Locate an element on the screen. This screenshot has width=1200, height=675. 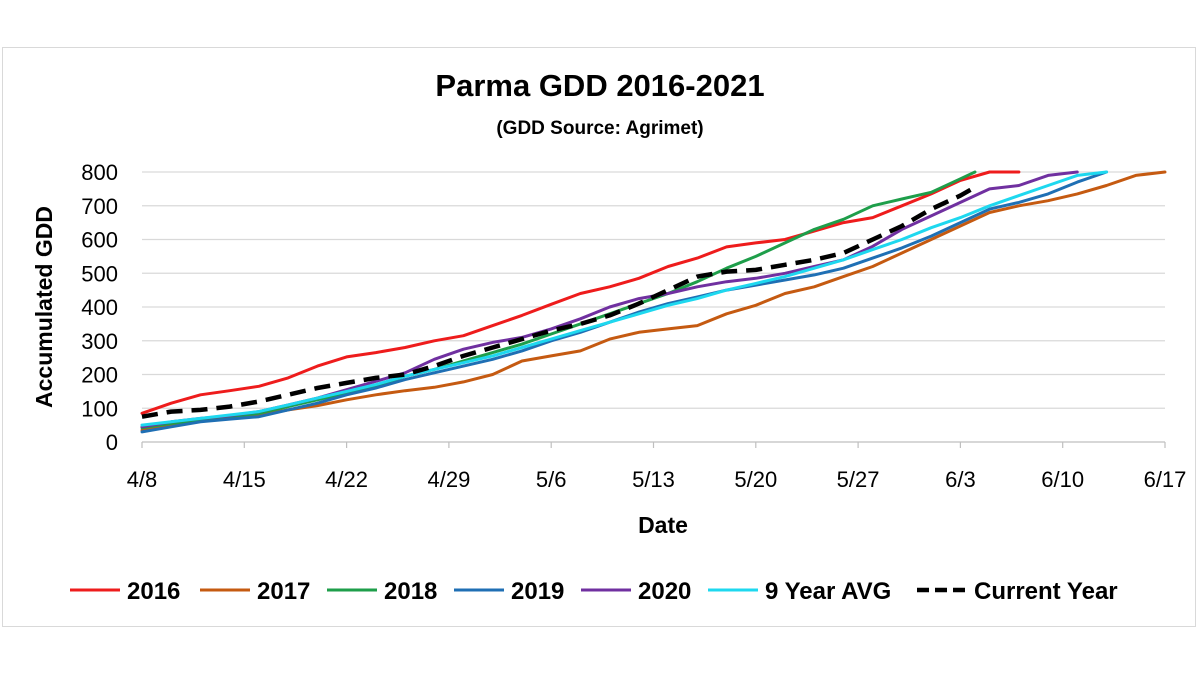
legend-label: 2018 is located at coordinates (410, 591).